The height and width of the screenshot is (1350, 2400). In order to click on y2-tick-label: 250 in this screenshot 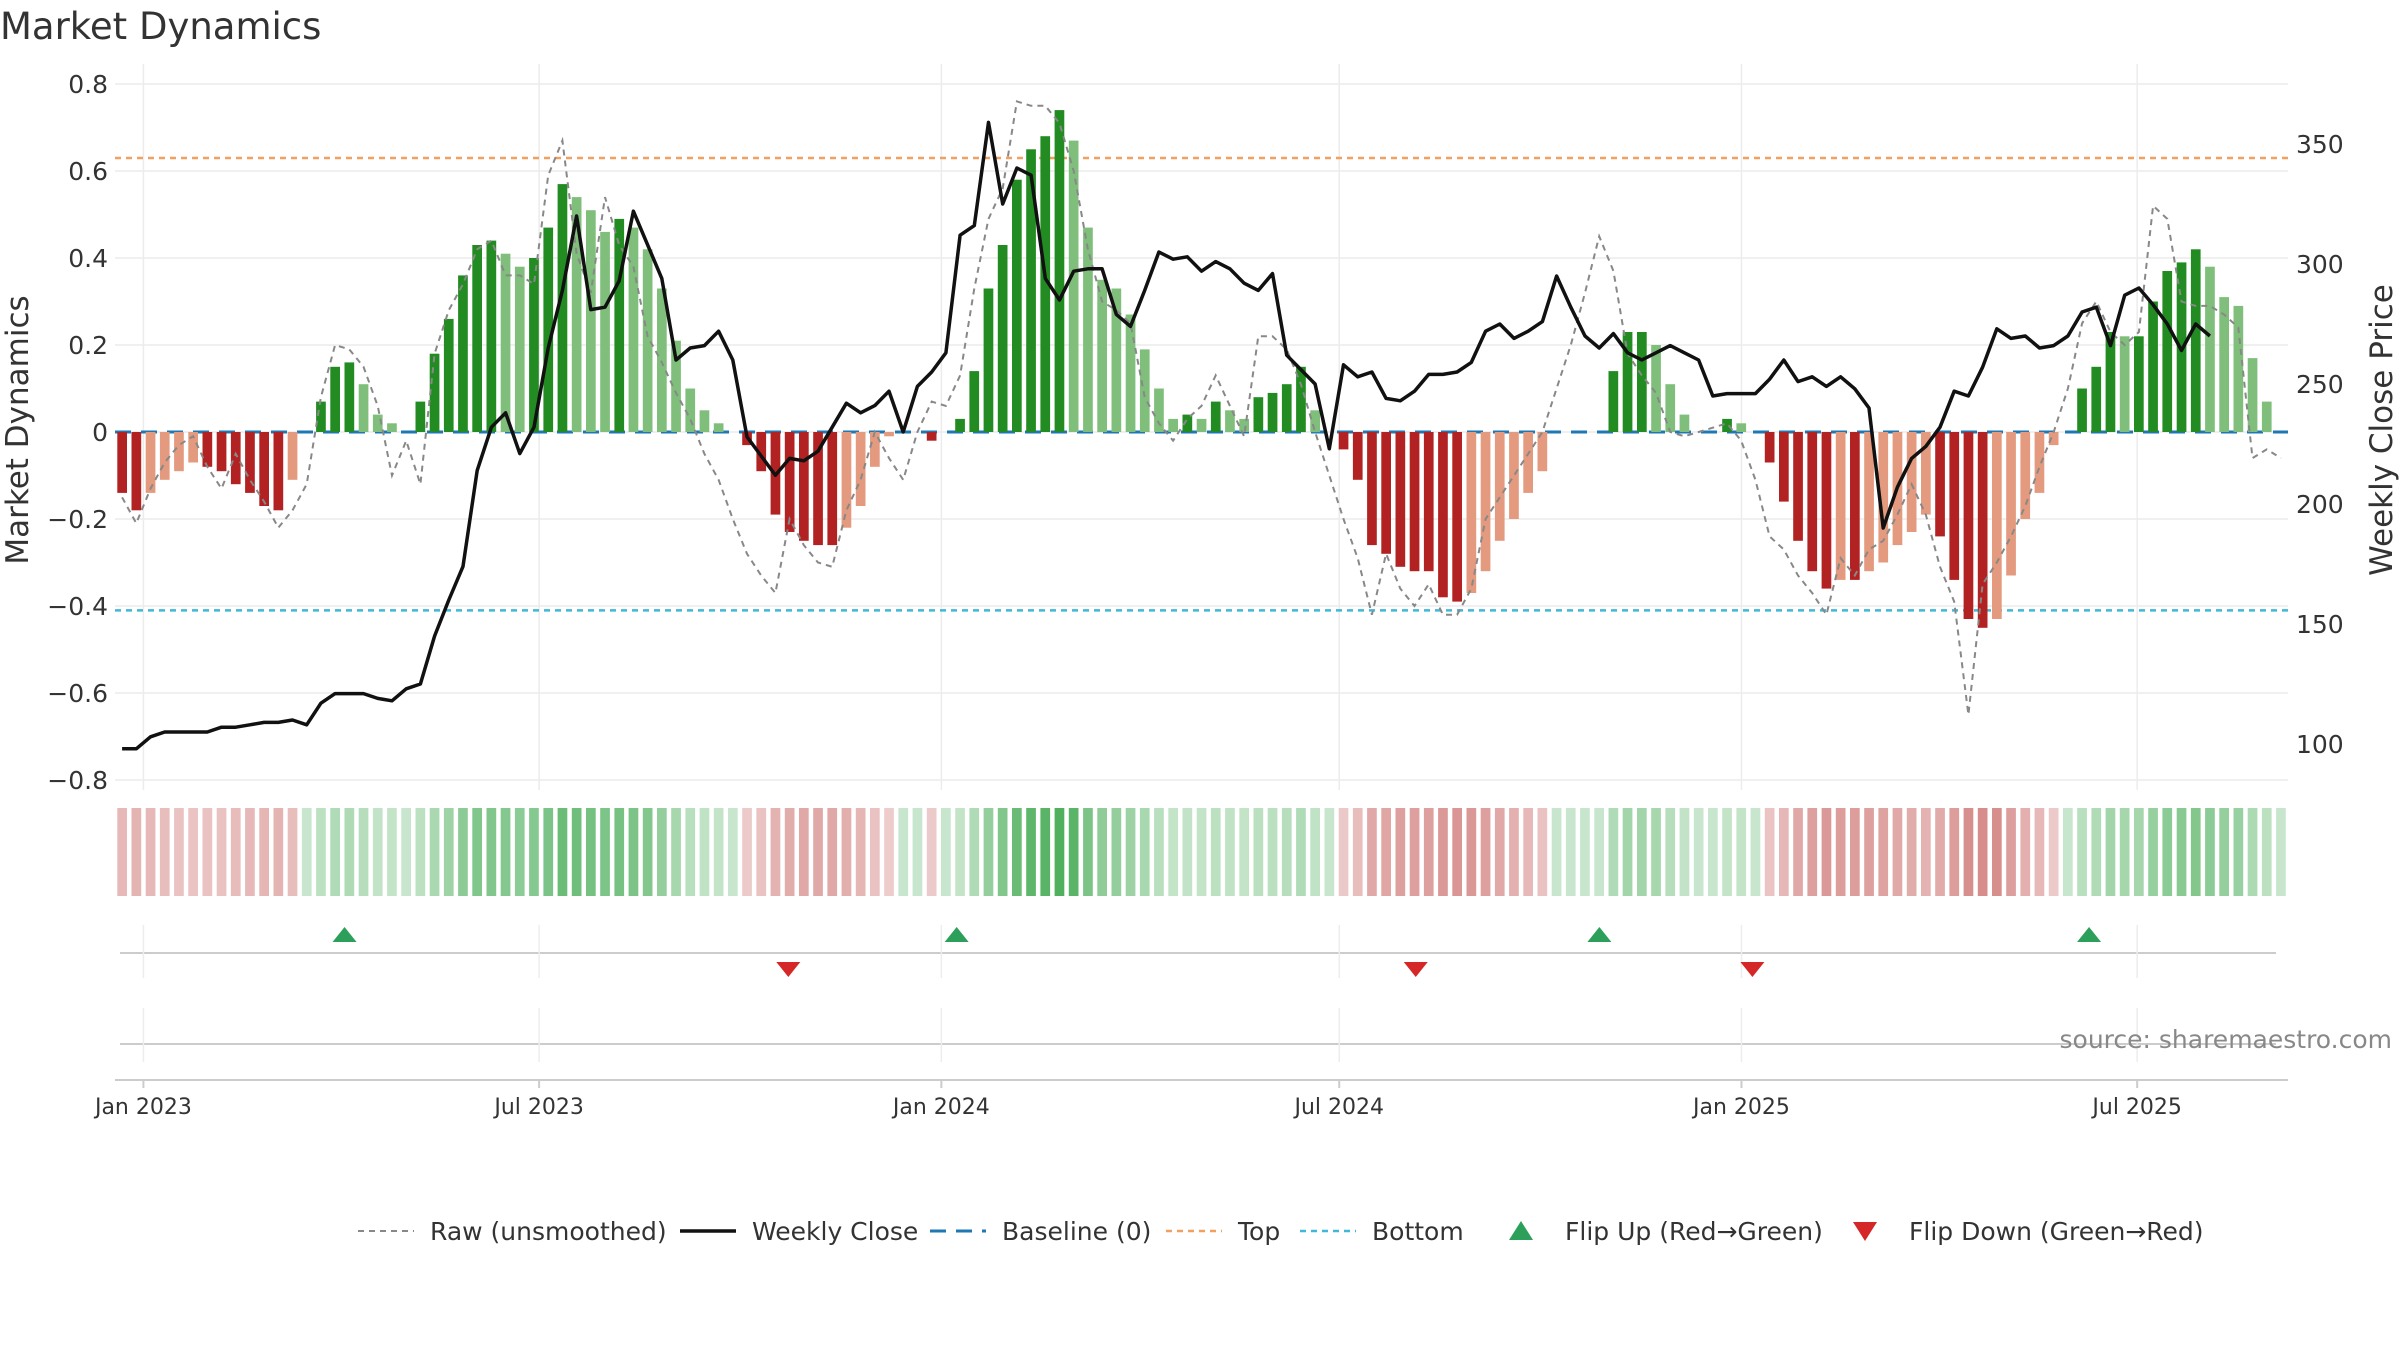, I will do `click(2320, 384)`.